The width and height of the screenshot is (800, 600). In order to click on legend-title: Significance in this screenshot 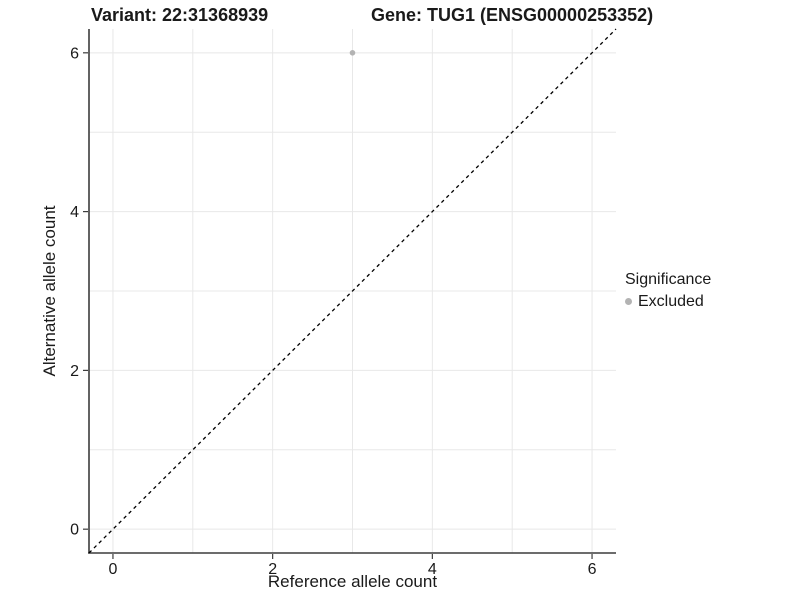, I will do `click(668, 279)`.